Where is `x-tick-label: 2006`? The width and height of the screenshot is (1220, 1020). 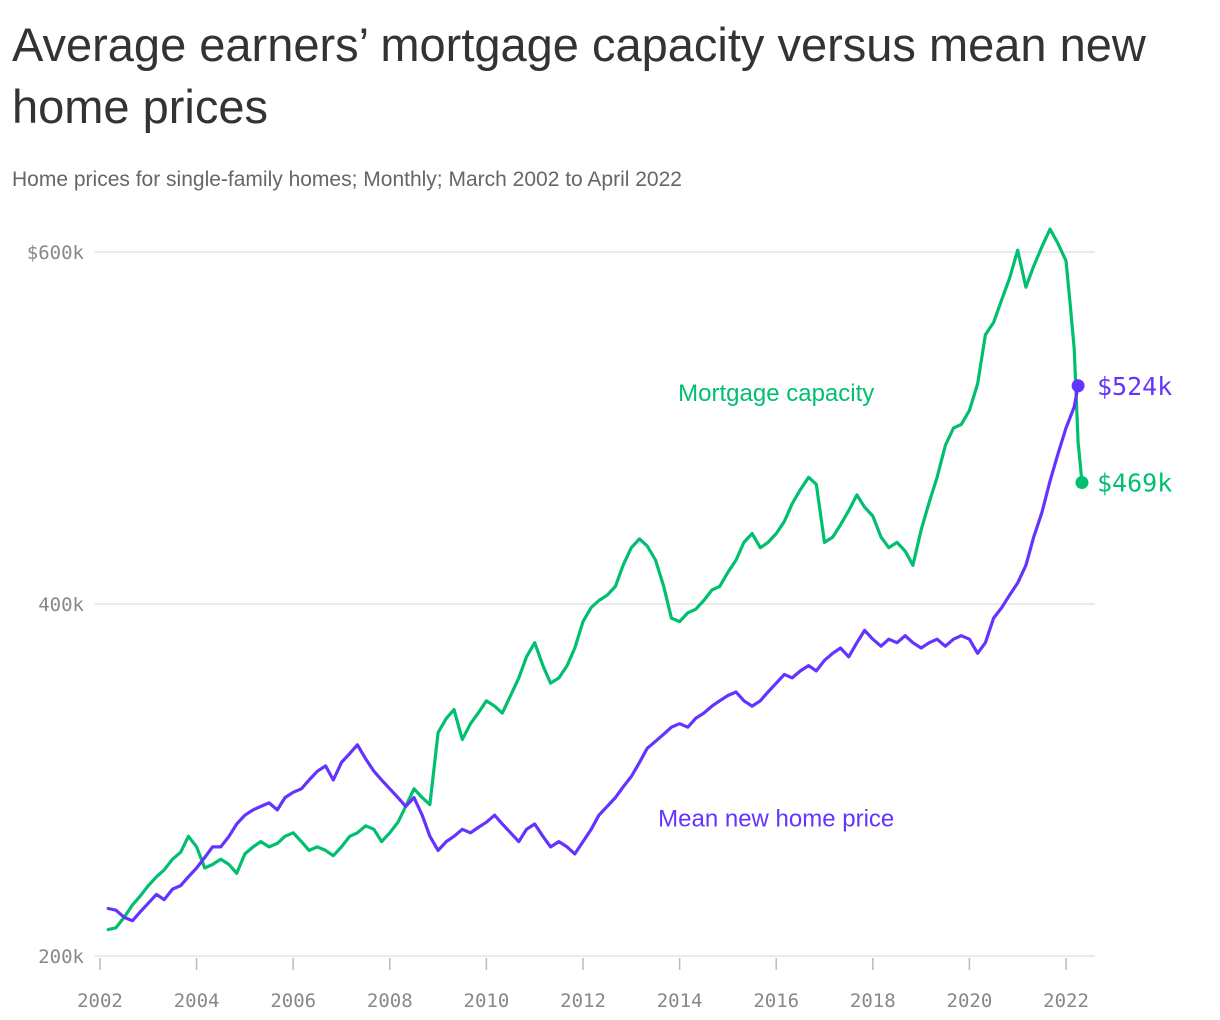 x-tick-label: 2006 is located at coordinates (293, 1001).